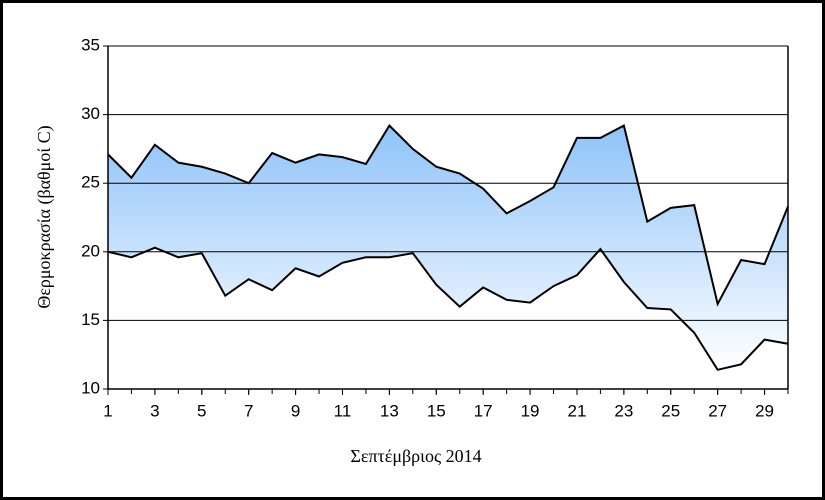 Image resolution: width=825 pixels, height=500 pixels. What do you see at coordinates (483, 410) in the screenshot?
I see `x-tick-label: 17` at bounding box center [483, 410].